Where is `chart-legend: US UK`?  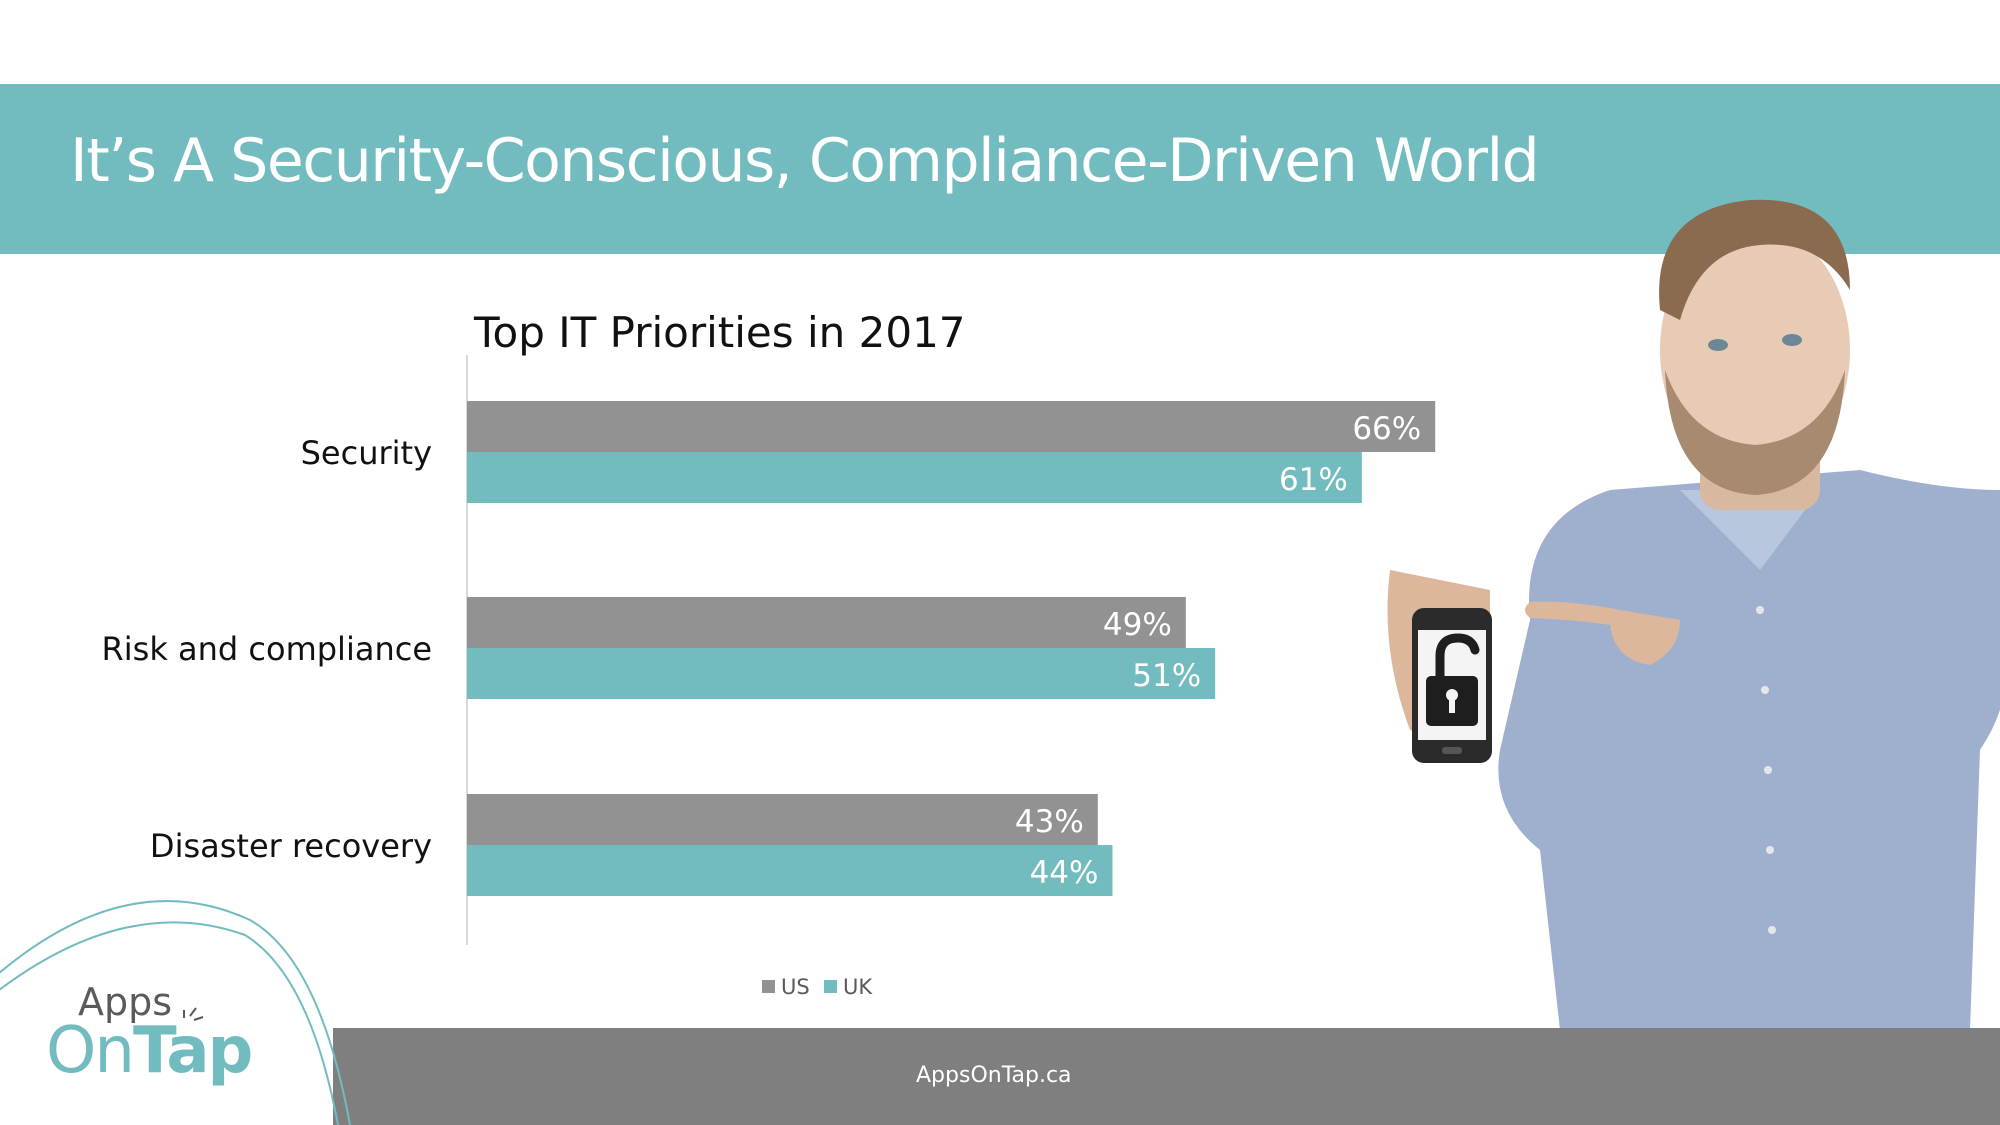 chart-legend: US UK is located at coordinates (817, 987).